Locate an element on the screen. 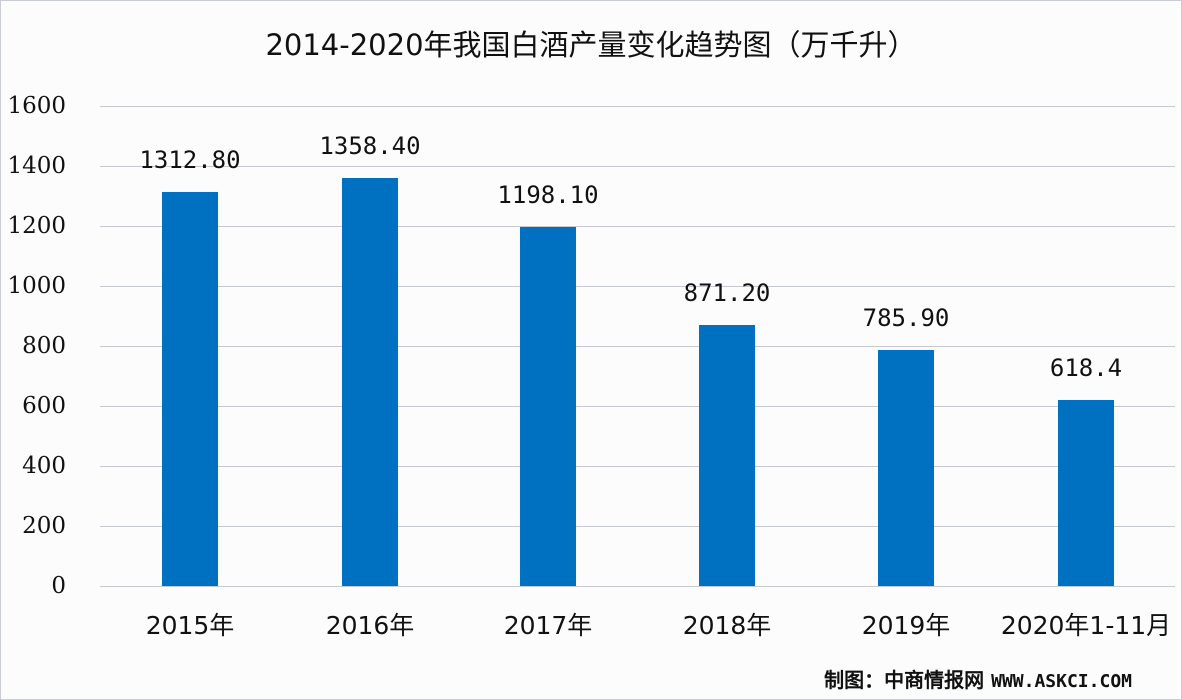  value-label: 785.90 is located at coordinates (906, 318).